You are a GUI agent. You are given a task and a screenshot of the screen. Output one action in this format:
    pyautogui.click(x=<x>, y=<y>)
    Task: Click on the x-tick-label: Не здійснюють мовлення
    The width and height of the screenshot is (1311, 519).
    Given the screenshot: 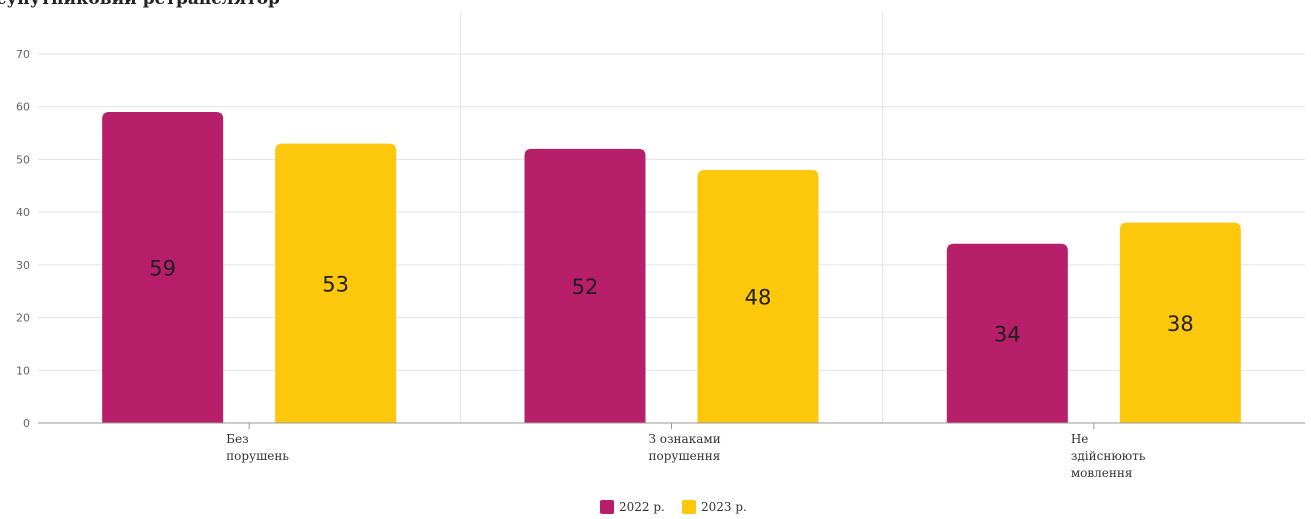 What is the action you would take?
    pyautogui.click(x=1108, y=456)
    